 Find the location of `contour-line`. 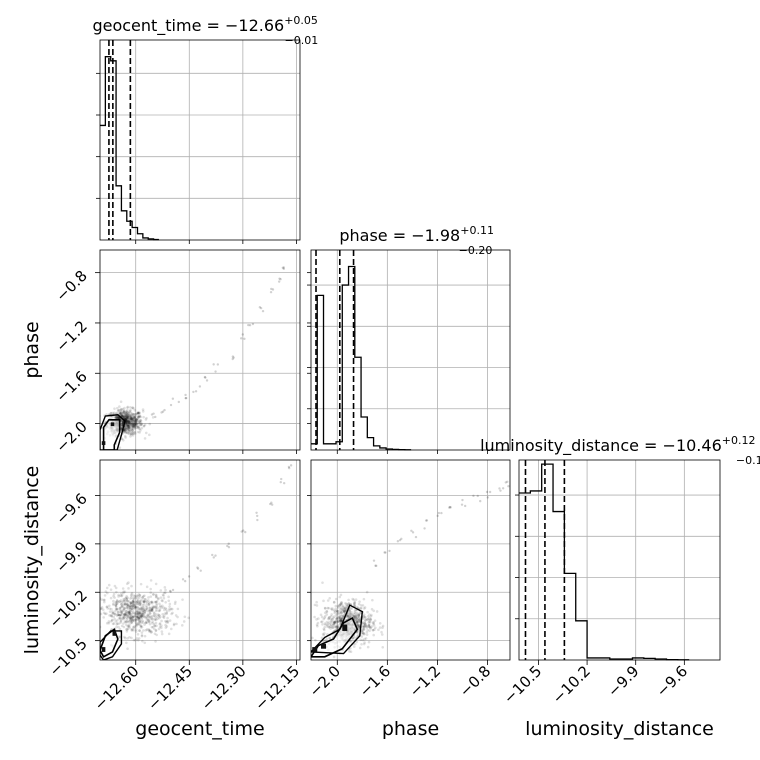

contour-line is located at coordinates (111, 434).